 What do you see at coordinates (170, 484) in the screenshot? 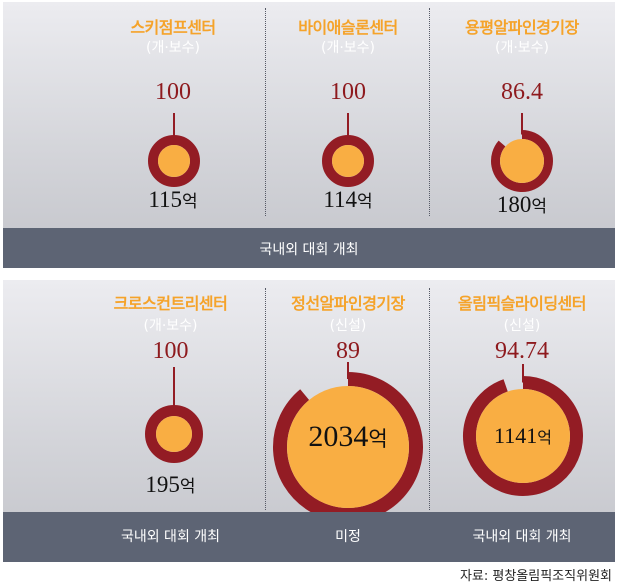
I see `cost-label: 195억` at bounding box center [170, 484].